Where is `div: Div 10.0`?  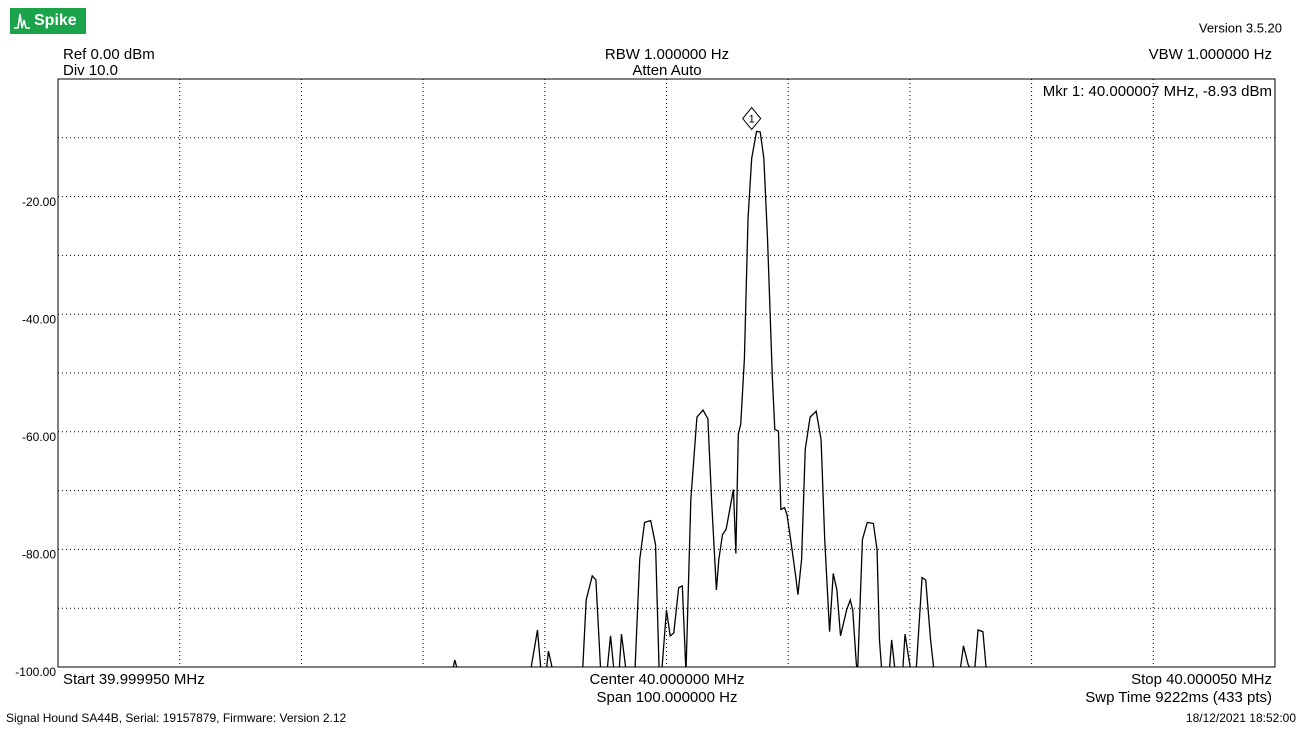
div: Div 10.0 is located at coordinates (90, 70).